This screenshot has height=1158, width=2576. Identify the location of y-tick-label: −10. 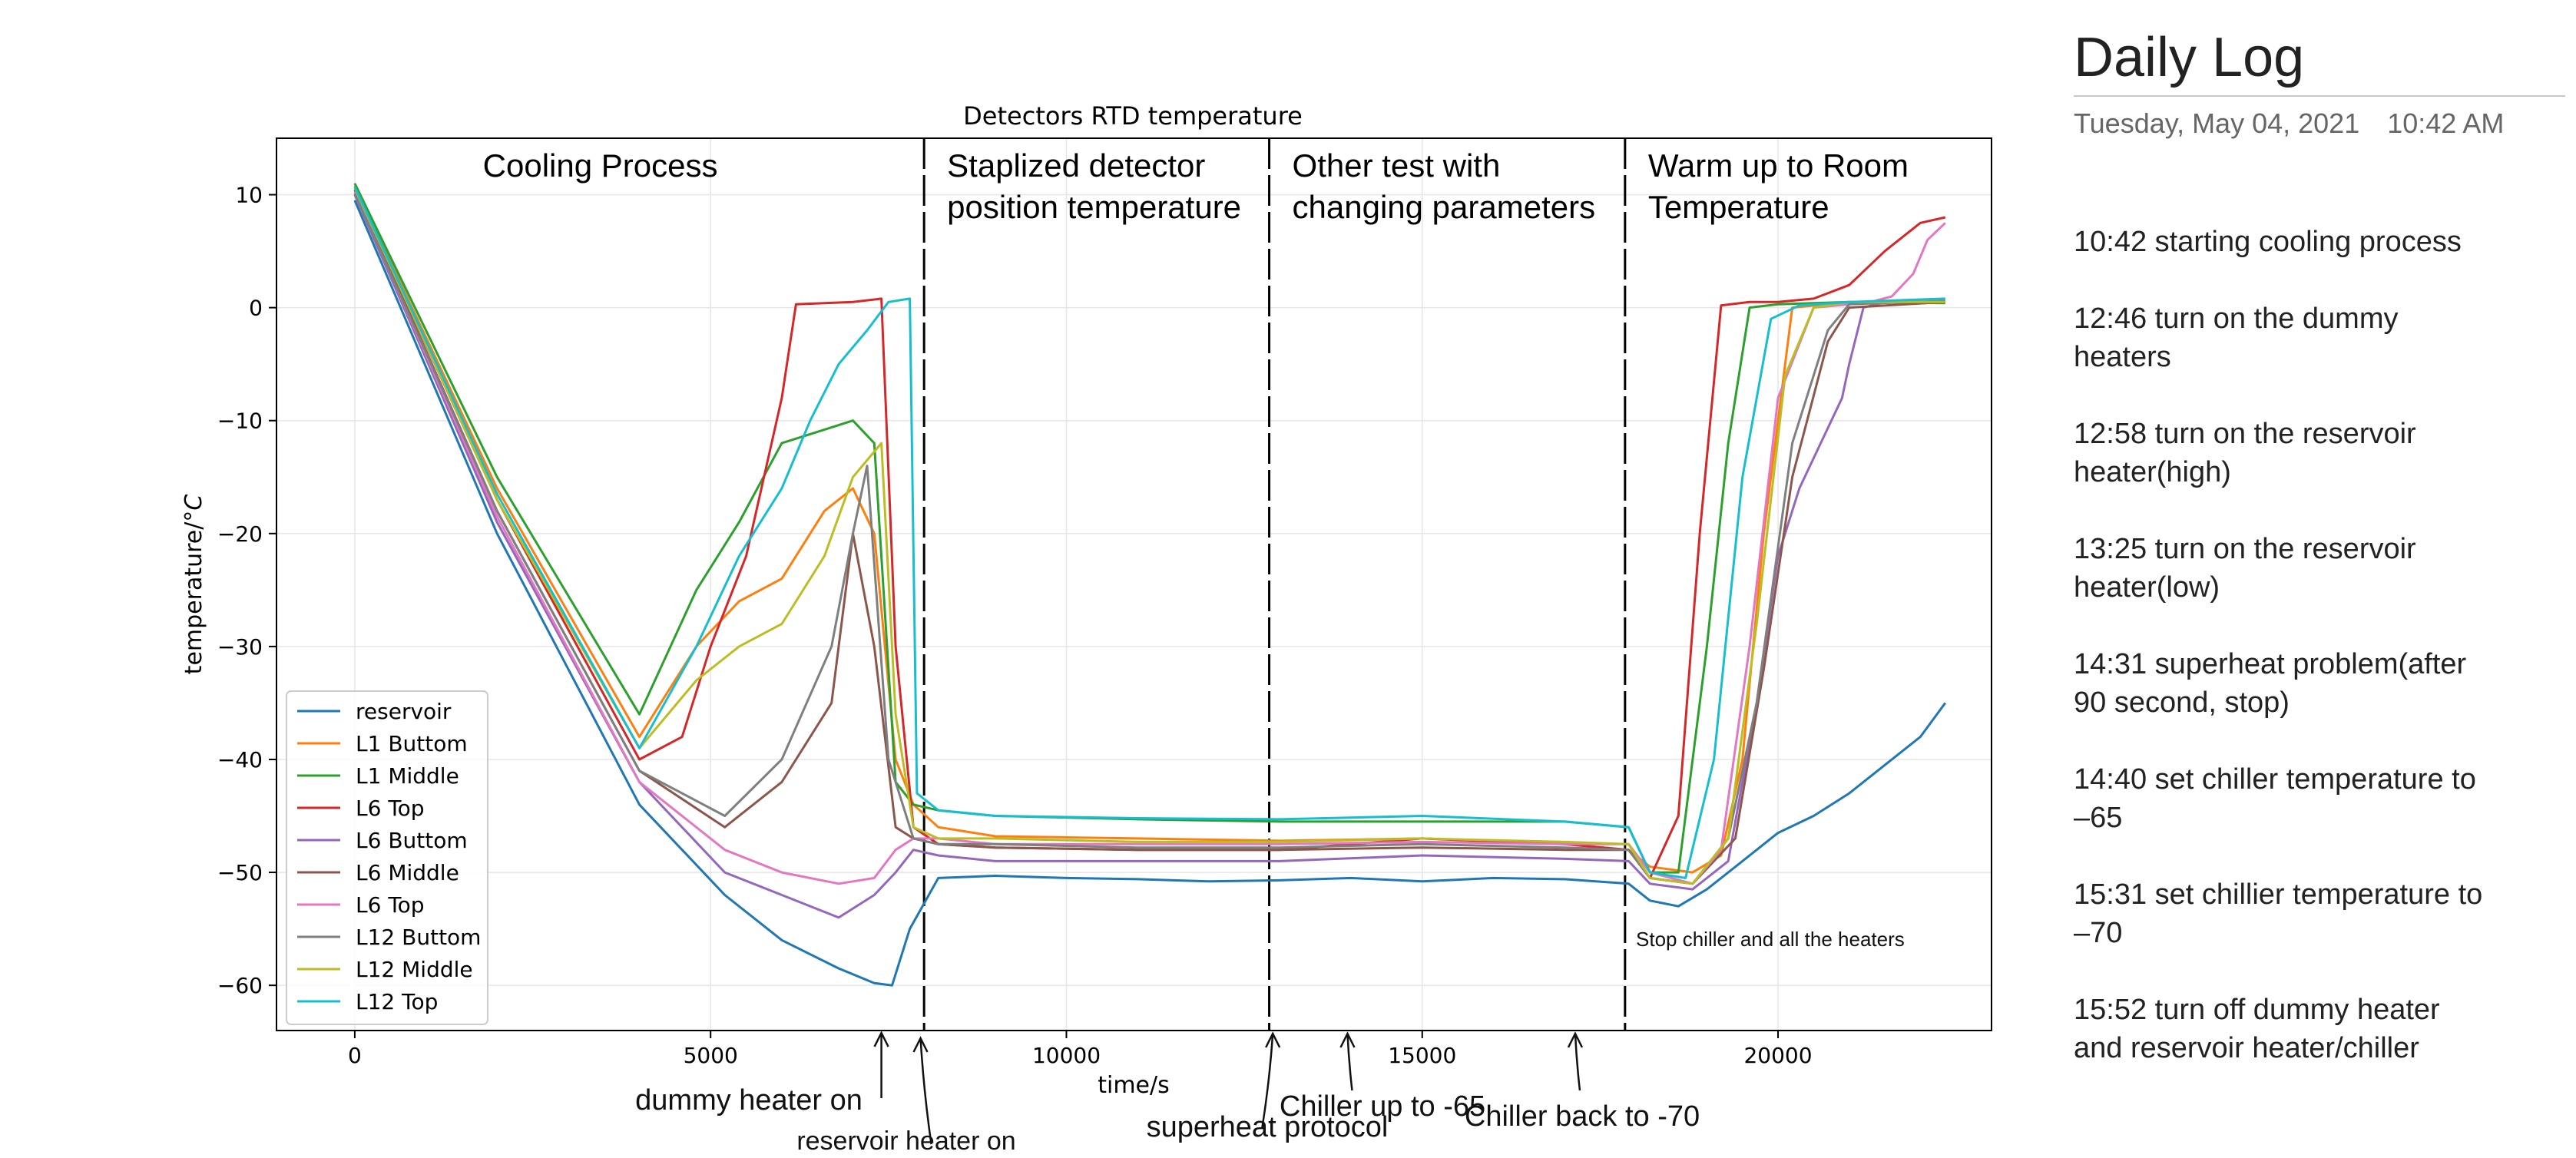
(240, 422).